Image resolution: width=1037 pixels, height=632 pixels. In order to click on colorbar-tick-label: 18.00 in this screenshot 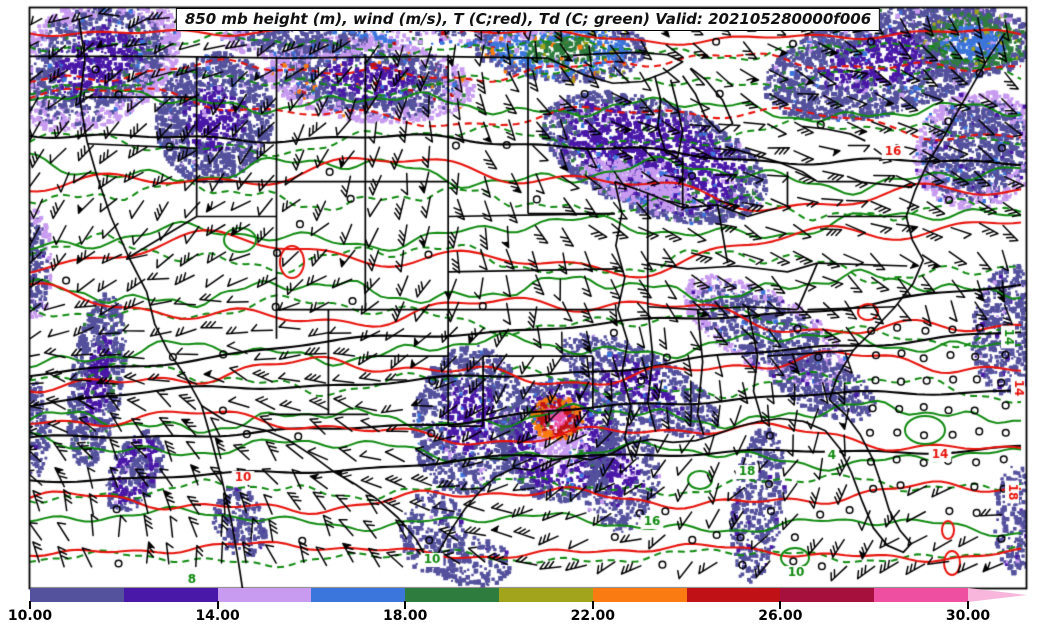, I will do `click(405, 616)`.